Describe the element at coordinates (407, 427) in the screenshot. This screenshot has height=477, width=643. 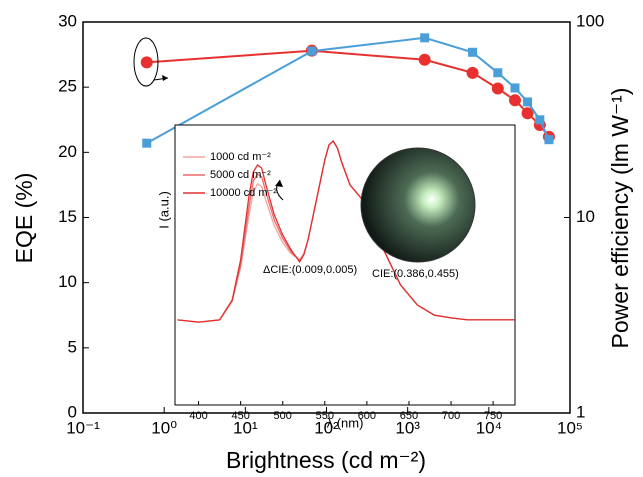
I see `x-tick-label: 10³` at that location.